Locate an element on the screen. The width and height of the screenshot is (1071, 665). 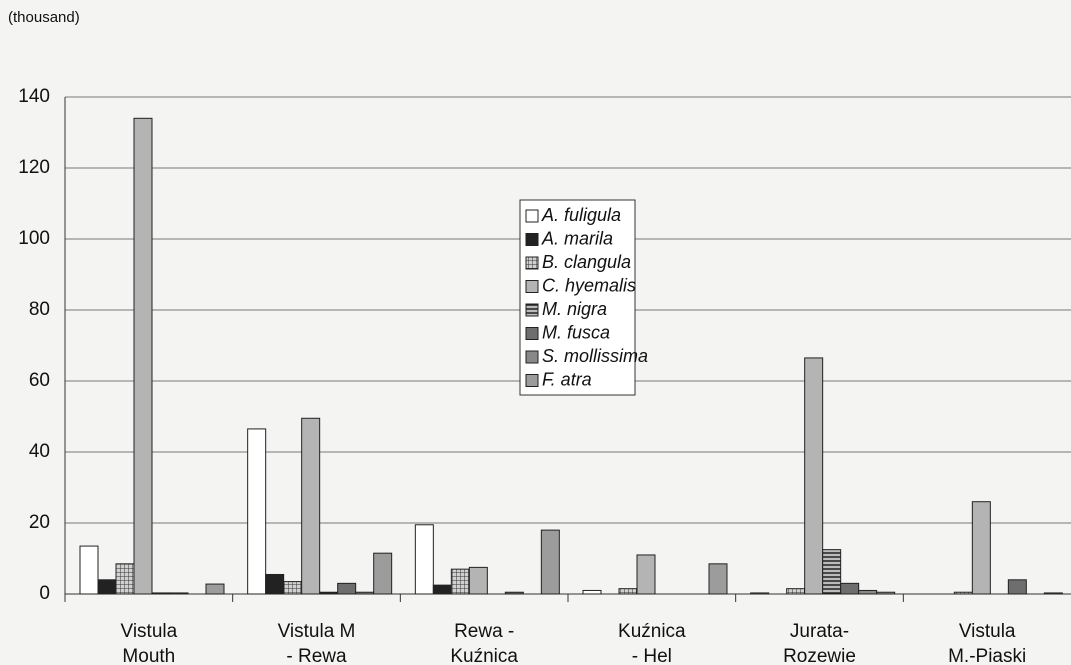
legend-label: A. fuligula is located at coordinates (581, 215).